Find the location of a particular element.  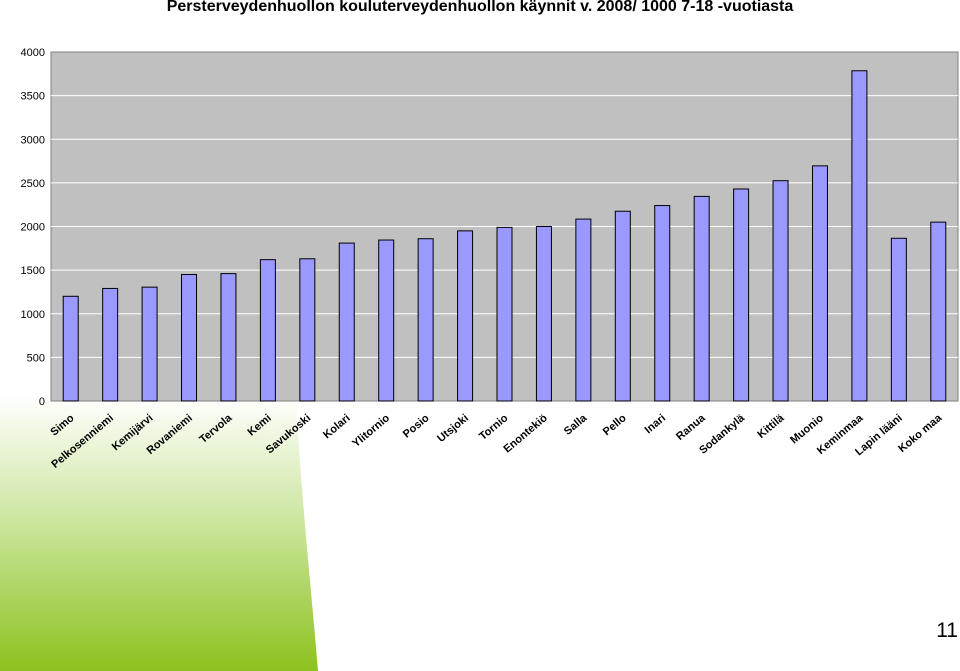

x-category-label: Tervola is located at coordinates (216, 429).